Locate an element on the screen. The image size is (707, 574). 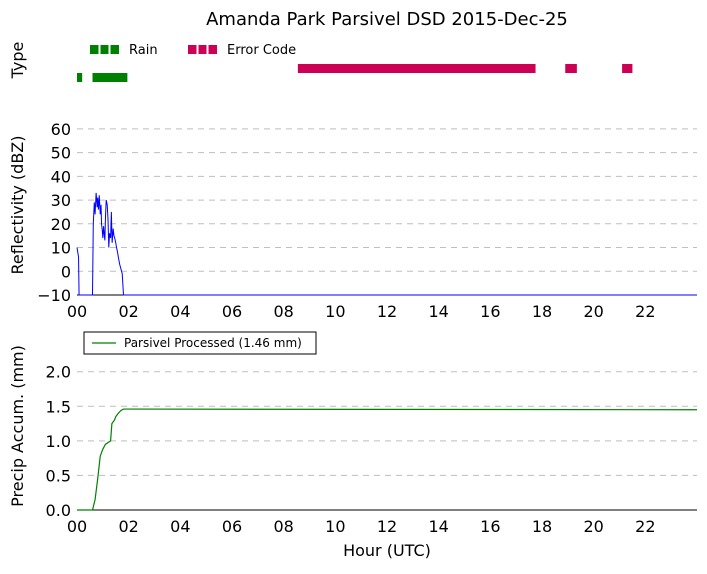
reflectivity-x-tick-label: 04 is located at coordinates (180, 311).